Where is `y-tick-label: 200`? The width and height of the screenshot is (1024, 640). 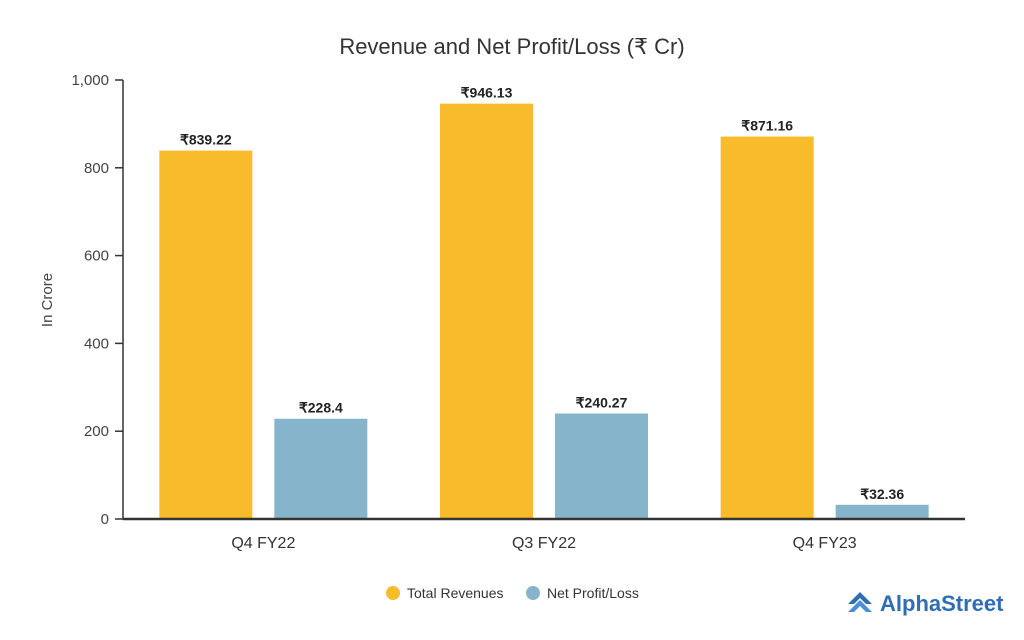
y-tick-label: 200 is located at coordinates (96, 431).